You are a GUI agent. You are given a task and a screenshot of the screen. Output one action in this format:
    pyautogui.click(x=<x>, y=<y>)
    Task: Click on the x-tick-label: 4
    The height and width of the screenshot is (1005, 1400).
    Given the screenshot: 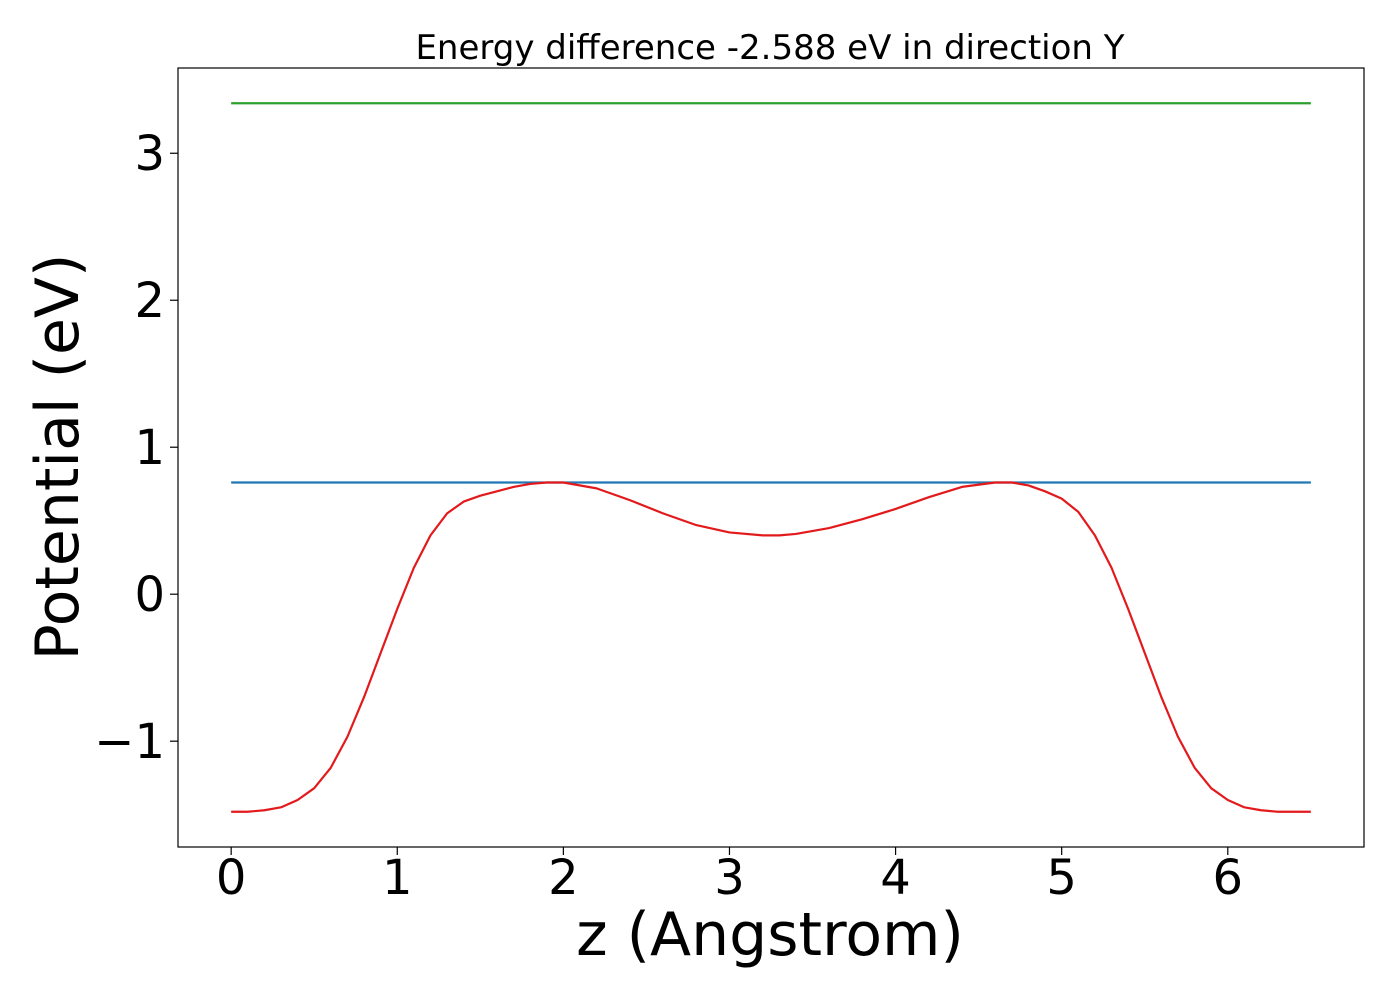 What is the action you would take?
    pyautogui.click(x=895, y=878)
    